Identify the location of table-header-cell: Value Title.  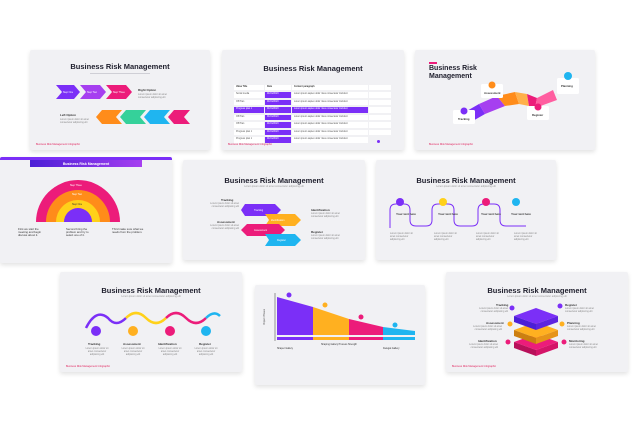
(249, 87).